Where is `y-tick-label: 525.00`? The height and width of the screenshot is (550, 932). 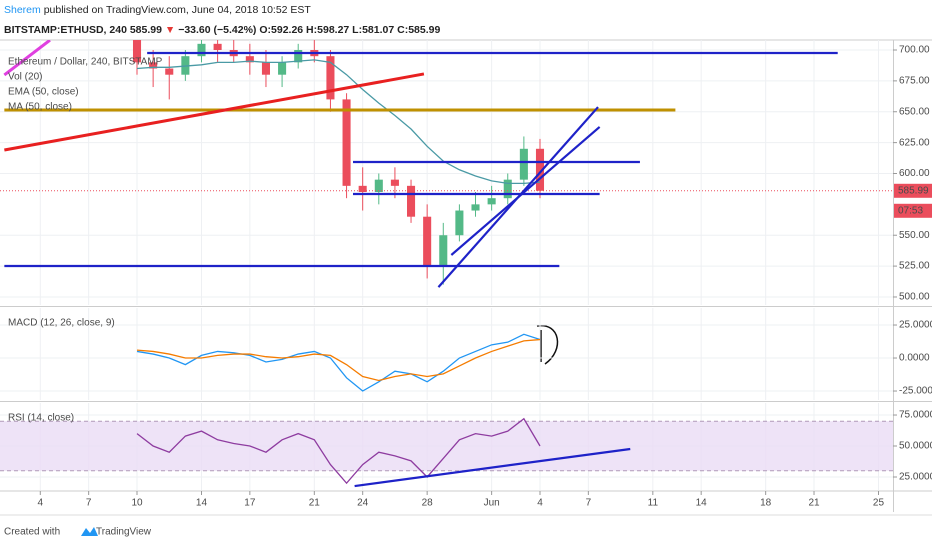 y-tick-label: 525.00 is located at coordinates (914, 266).